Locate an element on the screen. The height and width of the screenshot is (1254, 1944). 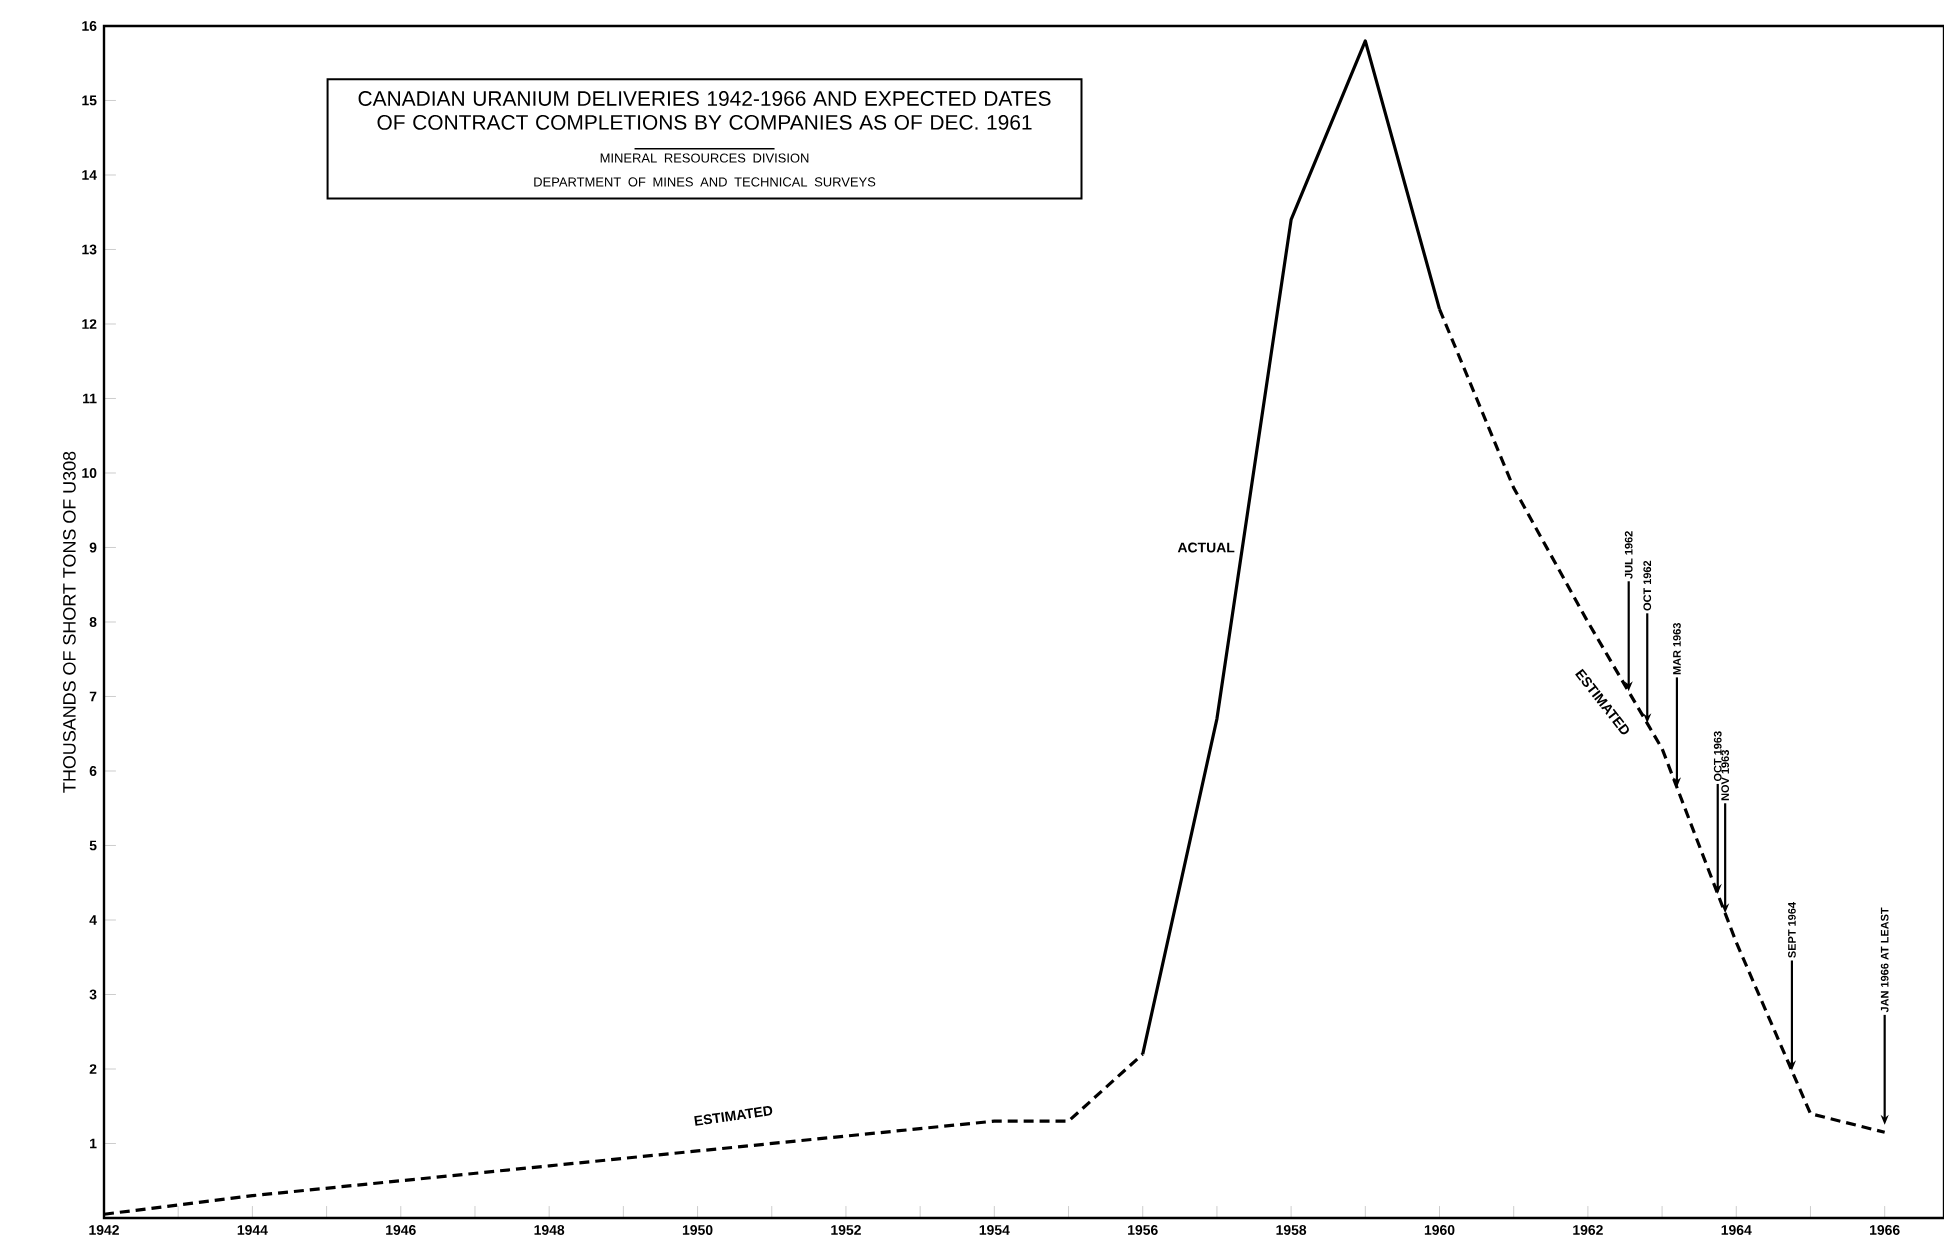
text: CANADIAN URANIUM DELIVERIES 1942-1966 AND EXPECTED DATES OF CONTRACT COMPLETIONS BY COMPANIES AS OF DEC. 1961 is located at coordinates (704, 110).